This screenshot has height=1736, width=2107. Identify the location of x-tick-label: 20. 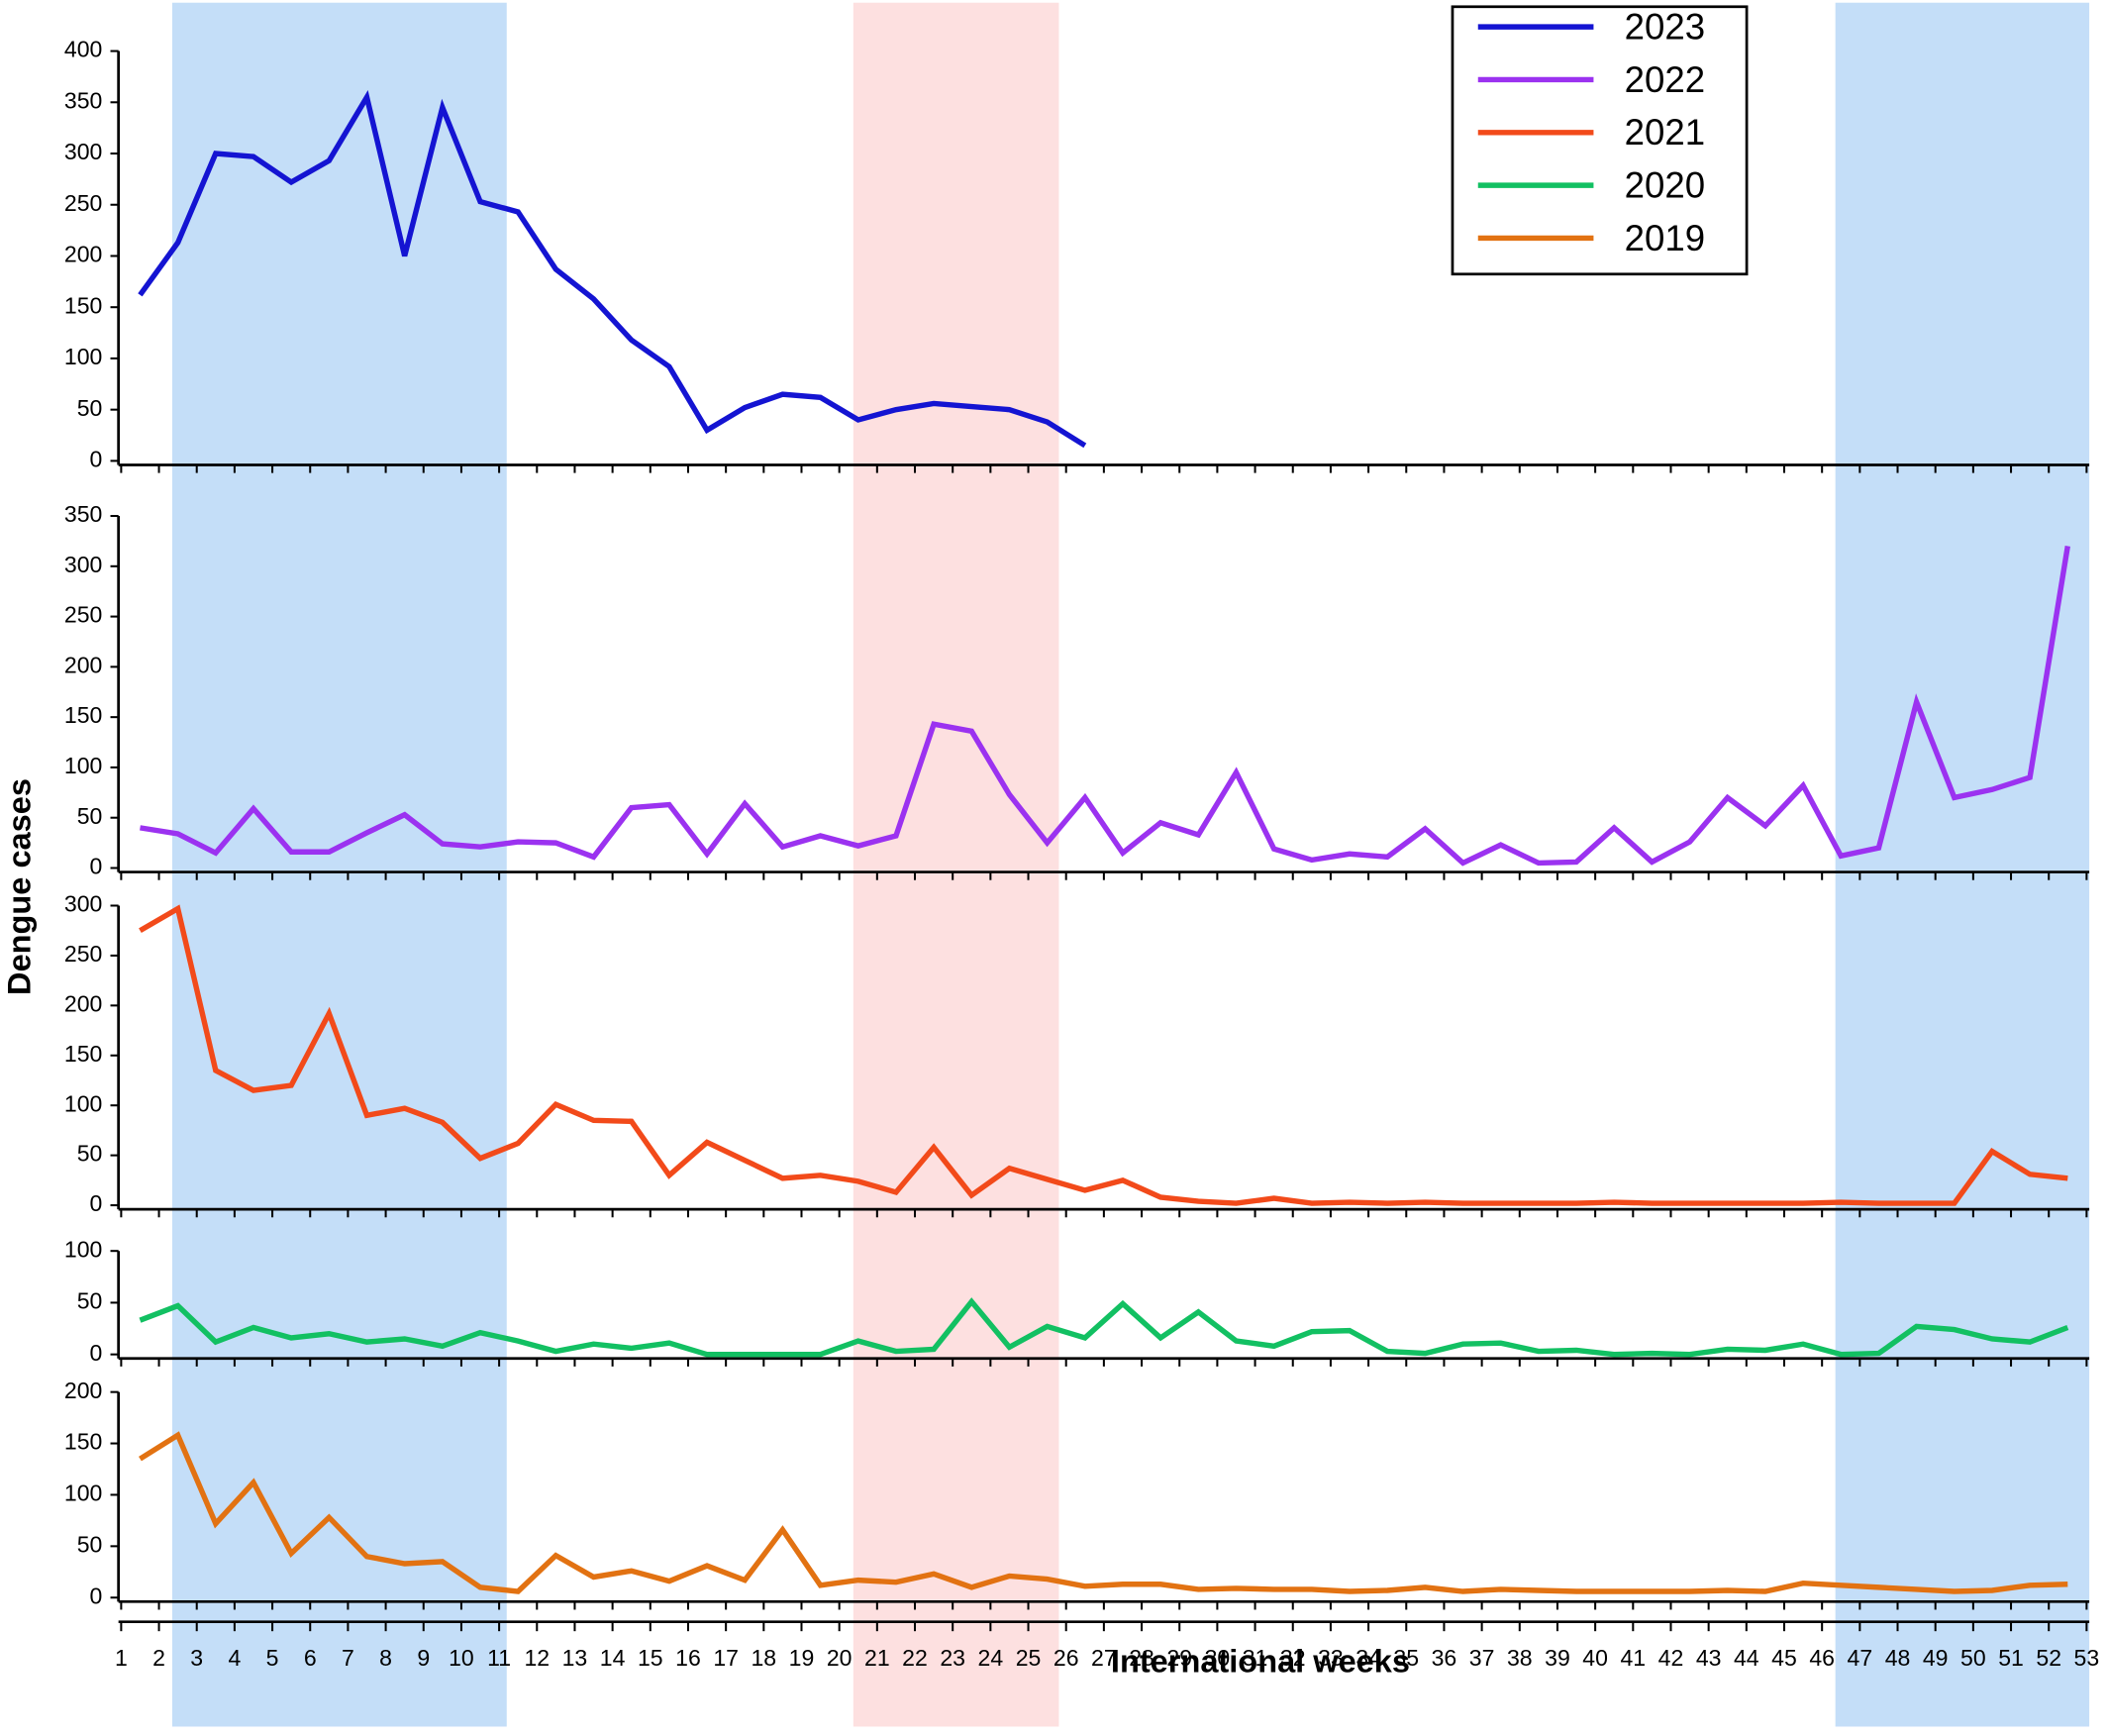
(840, 1658).